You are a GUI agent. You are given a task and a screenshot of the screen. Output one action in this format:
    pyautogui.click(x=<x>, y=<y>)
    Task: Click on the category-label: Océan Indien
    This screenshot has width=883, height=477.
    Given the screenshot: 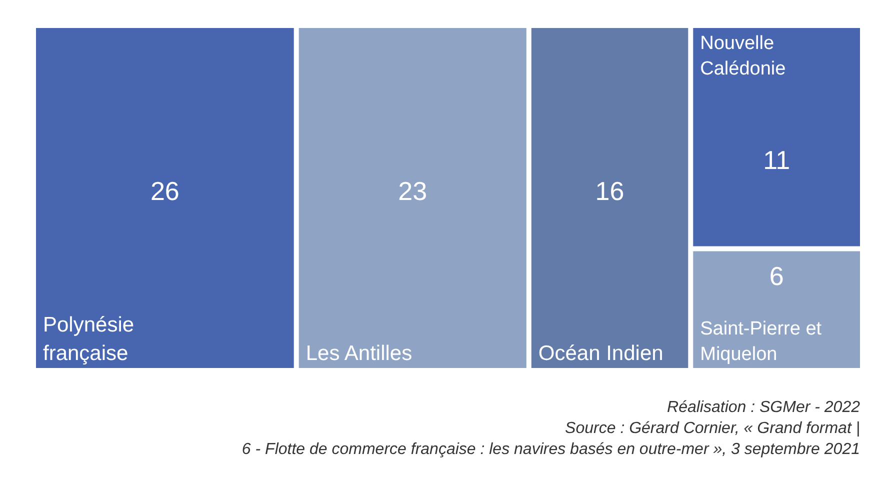 What is the action you would take?
    pyautogui.click(x=601, y=353)
    